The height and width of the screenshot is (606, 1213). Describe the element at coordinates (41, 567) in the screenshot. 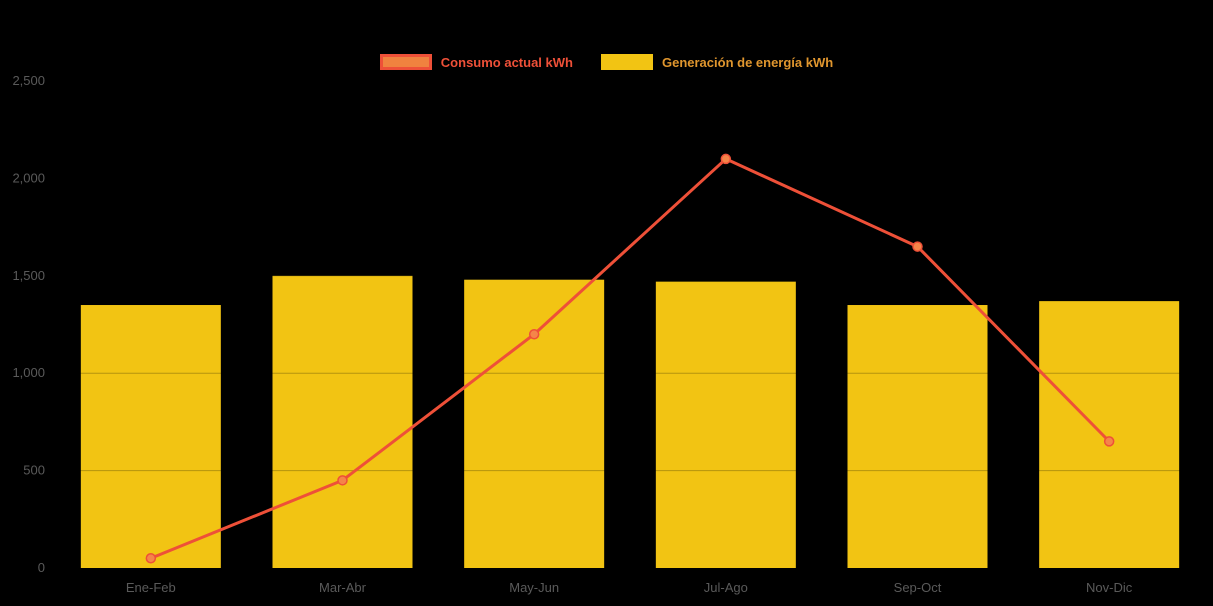

I see `y-axis-tick-label: 0` at that location.